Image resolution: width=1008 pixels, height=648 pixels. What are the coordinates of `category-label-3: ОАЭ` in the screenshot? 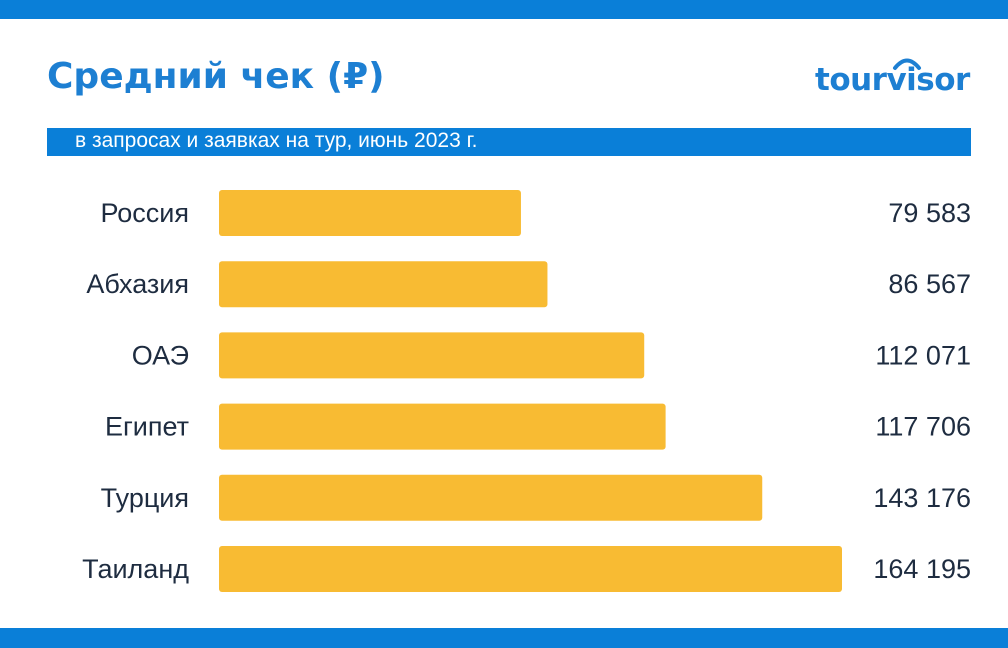 It's located at (160, 355).